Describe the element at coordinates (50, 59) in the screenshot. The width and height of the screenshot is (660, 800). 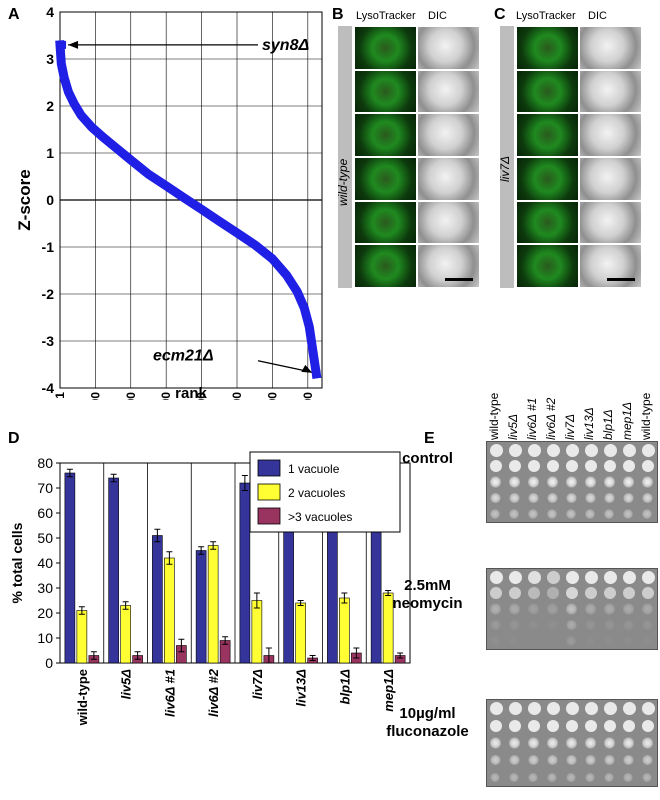
I see `y-tick-label: 3` at that location.